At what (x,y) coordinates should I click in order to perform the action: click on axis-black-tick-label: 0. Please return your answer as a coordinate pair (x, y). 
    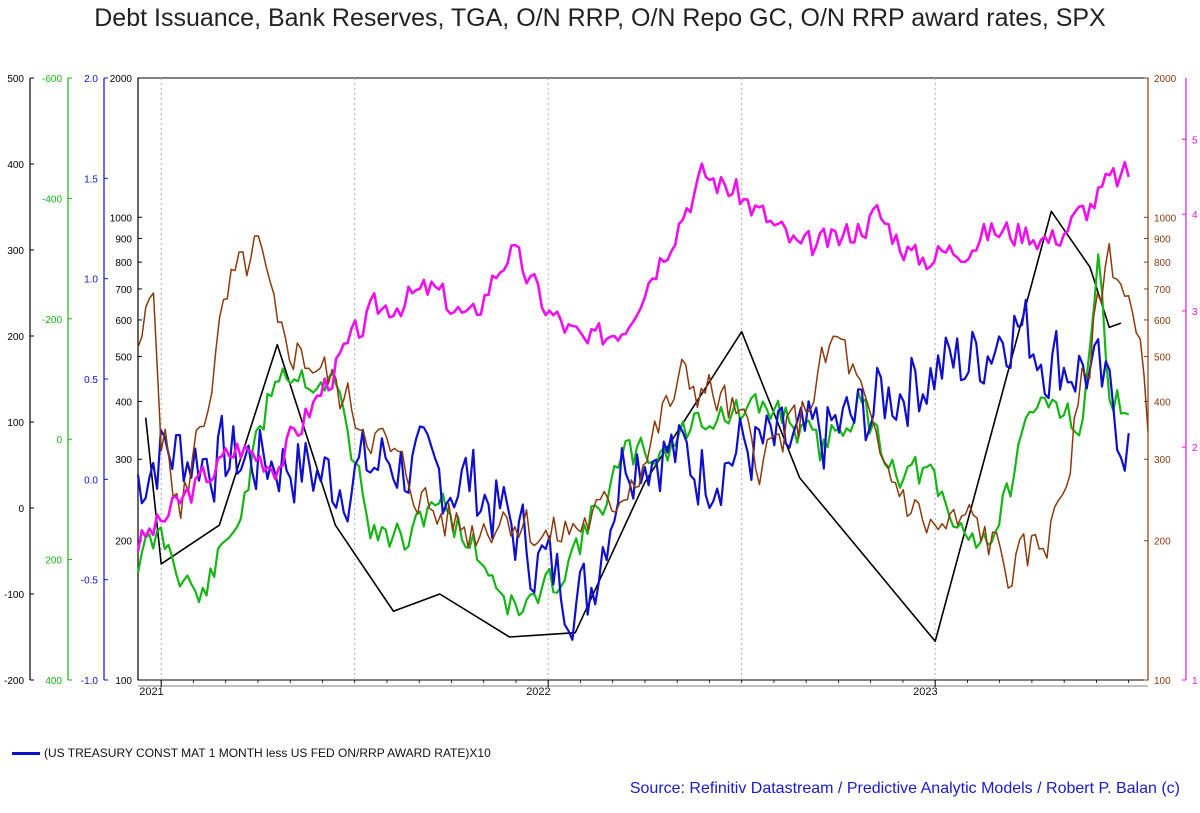
    Looking at the image, I should click on (21, 509).